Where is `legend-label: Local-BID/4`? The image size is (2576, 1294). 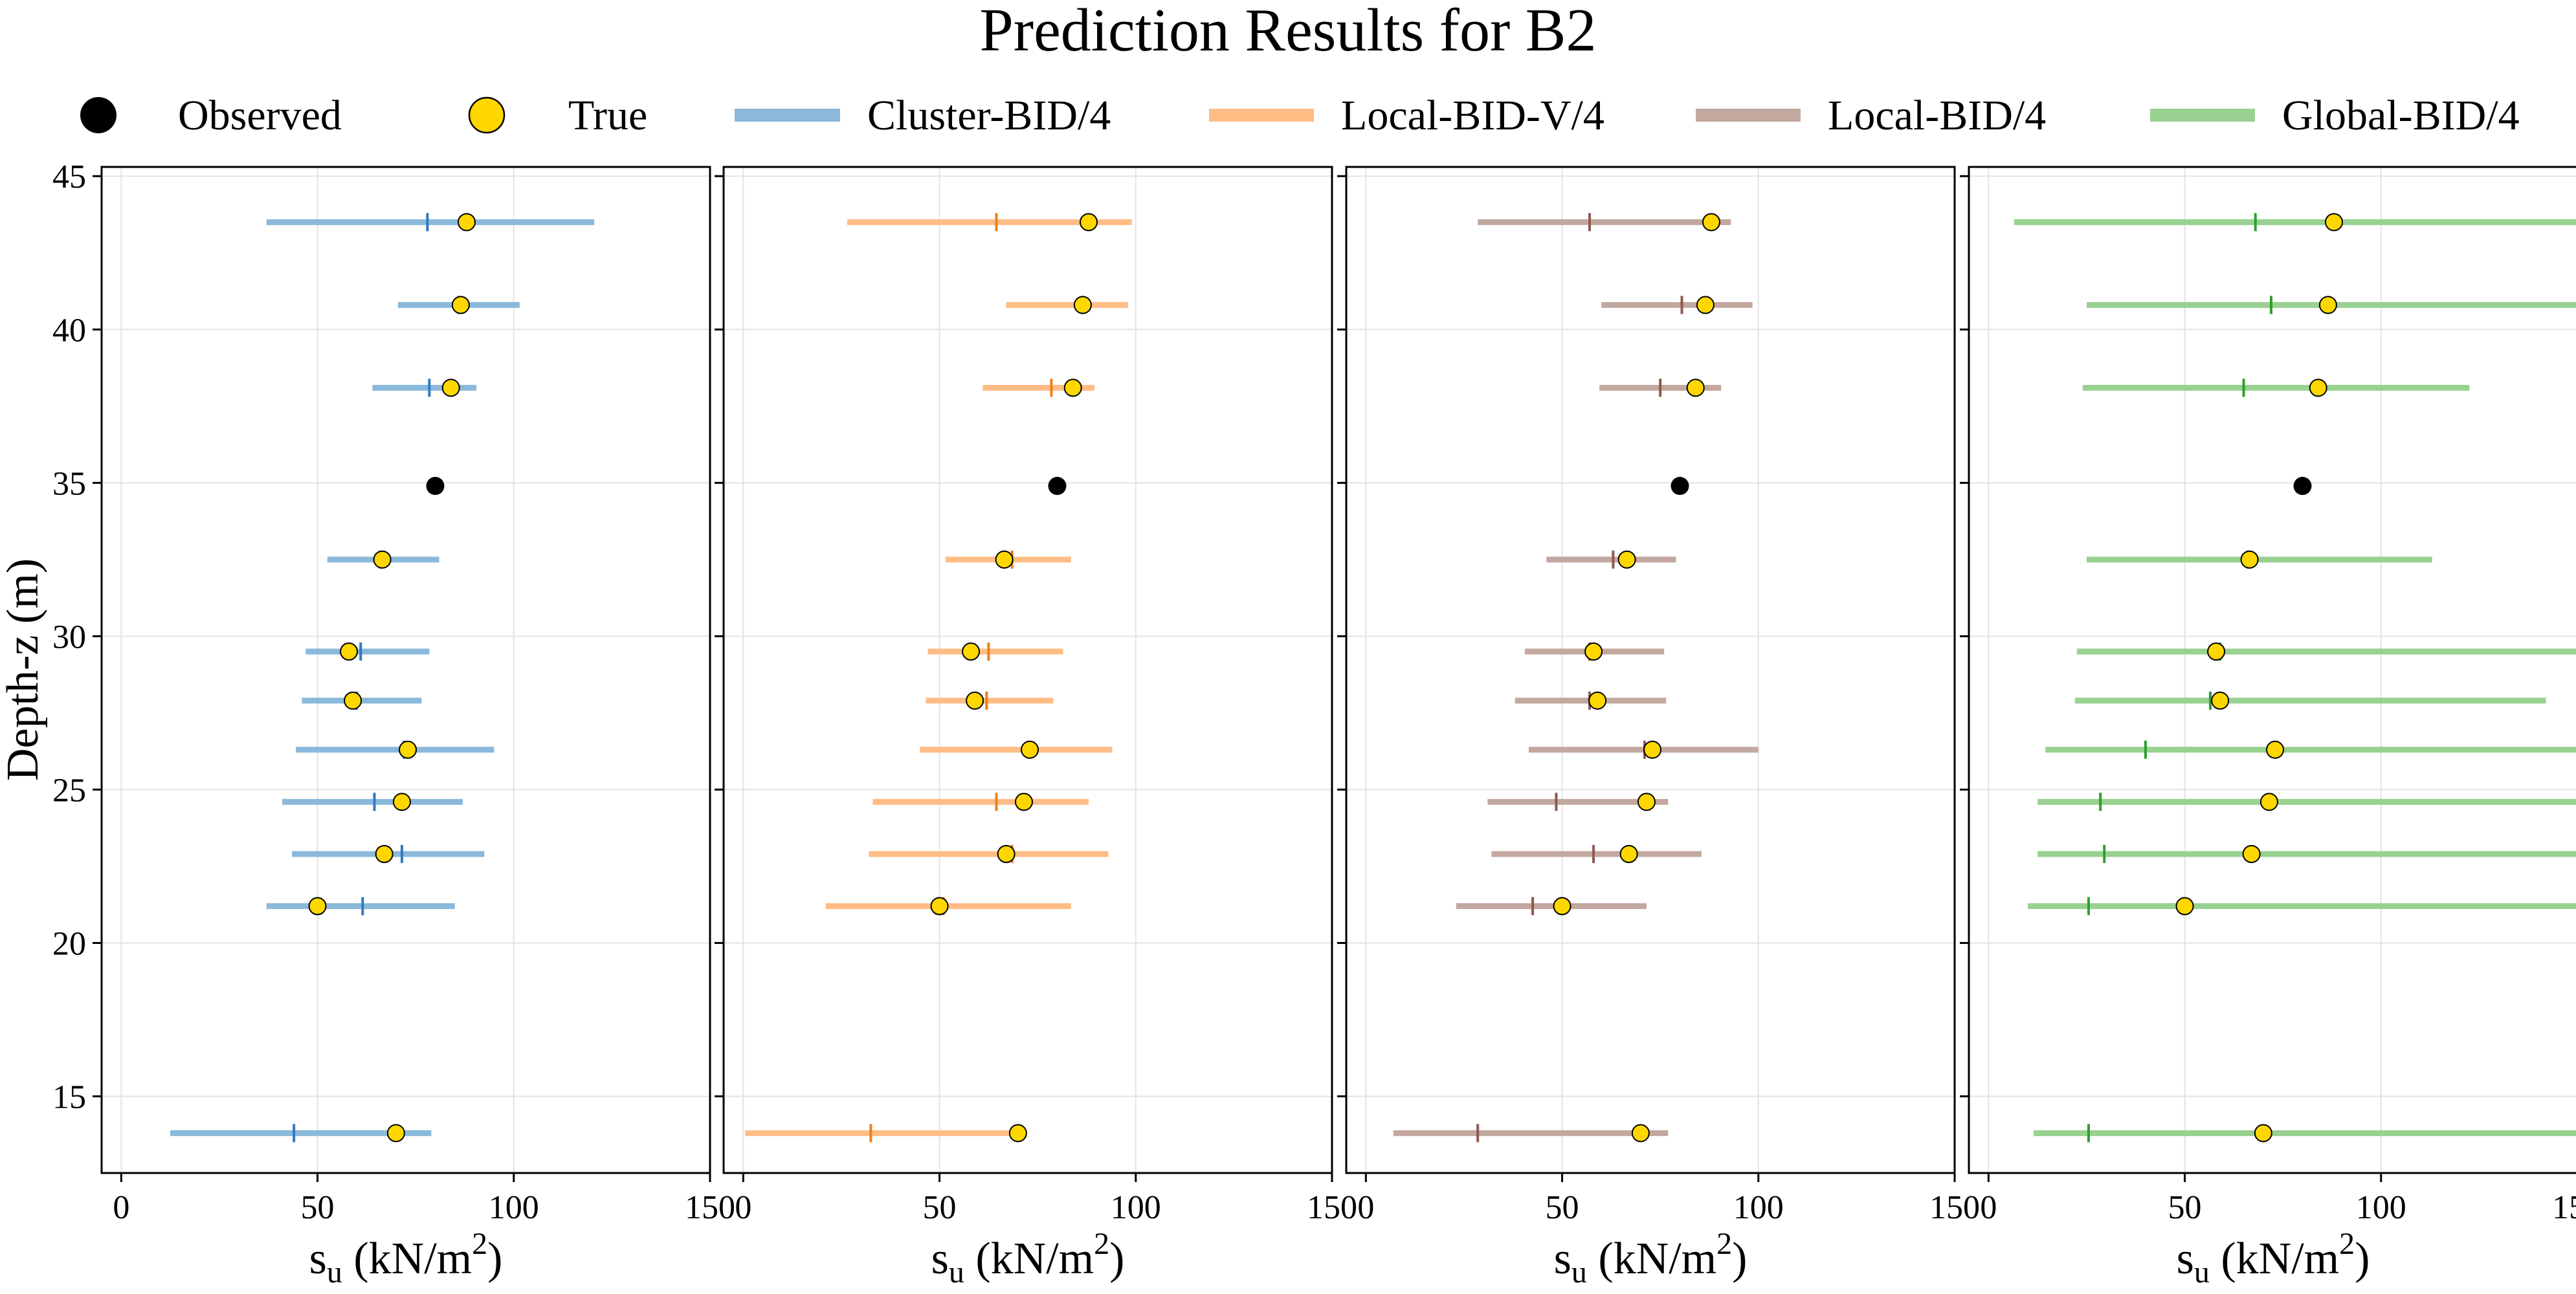 legend-label: Local-BID/4 is located at coordinates (1937, 116).